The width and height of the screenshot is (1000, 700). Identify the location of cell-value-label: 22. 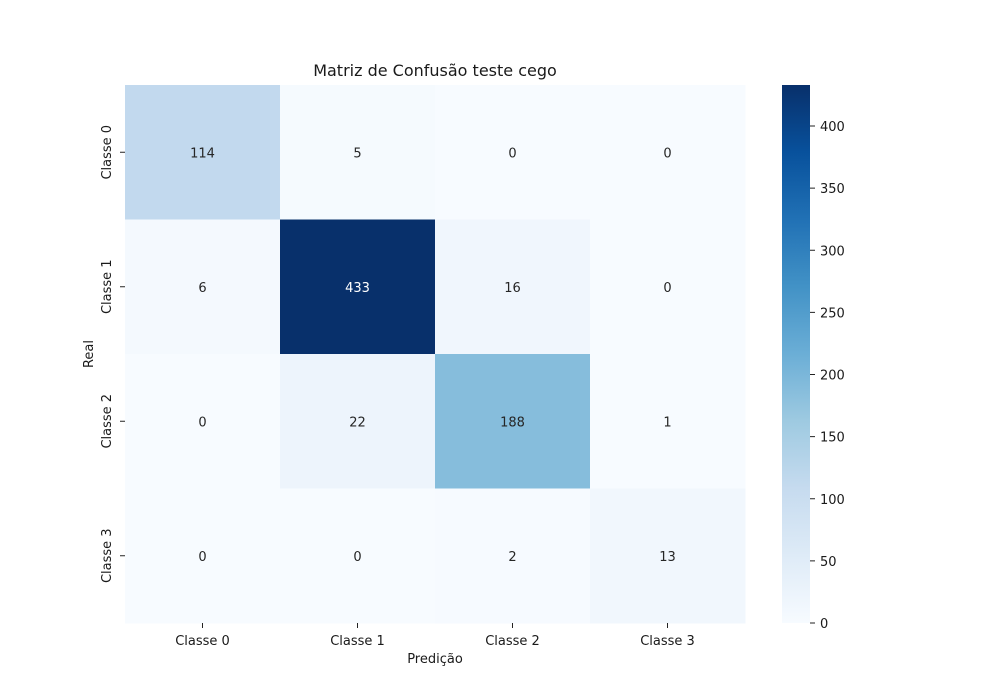
(357, 422).